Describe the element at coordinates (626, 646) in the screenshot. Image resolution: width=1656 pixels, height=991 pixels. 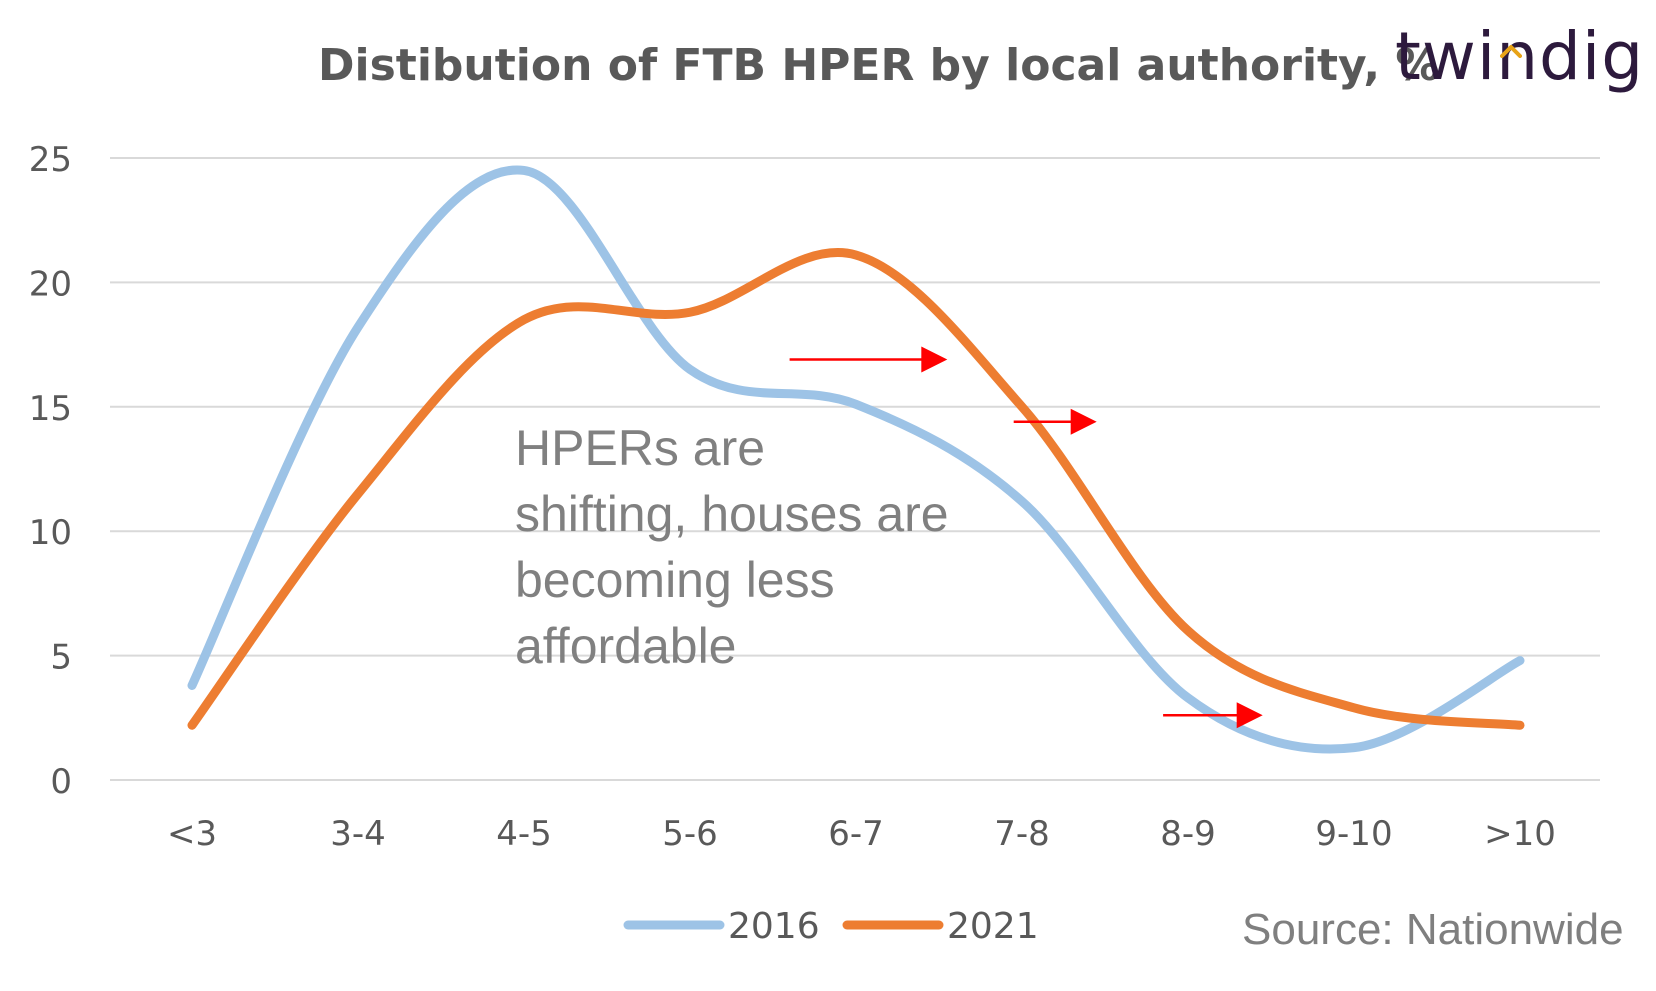
I see `annotation-line: affordable` at that location.